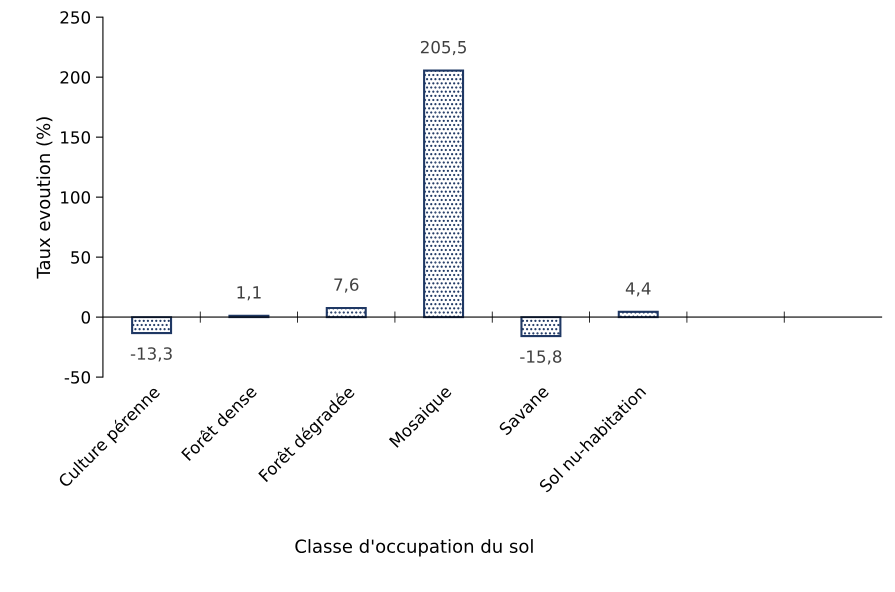 The height and width of the screenshot is (592, 895). What do you see at coordinates (44, 198) in the screenshot?
I see `y-axis-title: Taux evoution (%)` at bounding box center [44, 198].